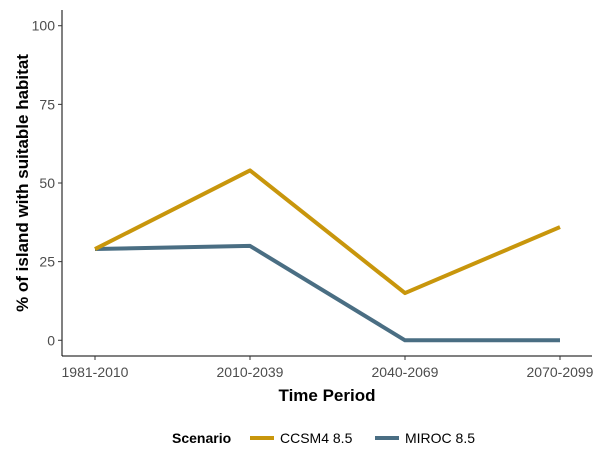 The image size is (600, 463). What do you see at coordinates (22, 183) in the screenshot?
I see `y-axis-title: % of island with suitable habitat` at bounding box center [22, 183].